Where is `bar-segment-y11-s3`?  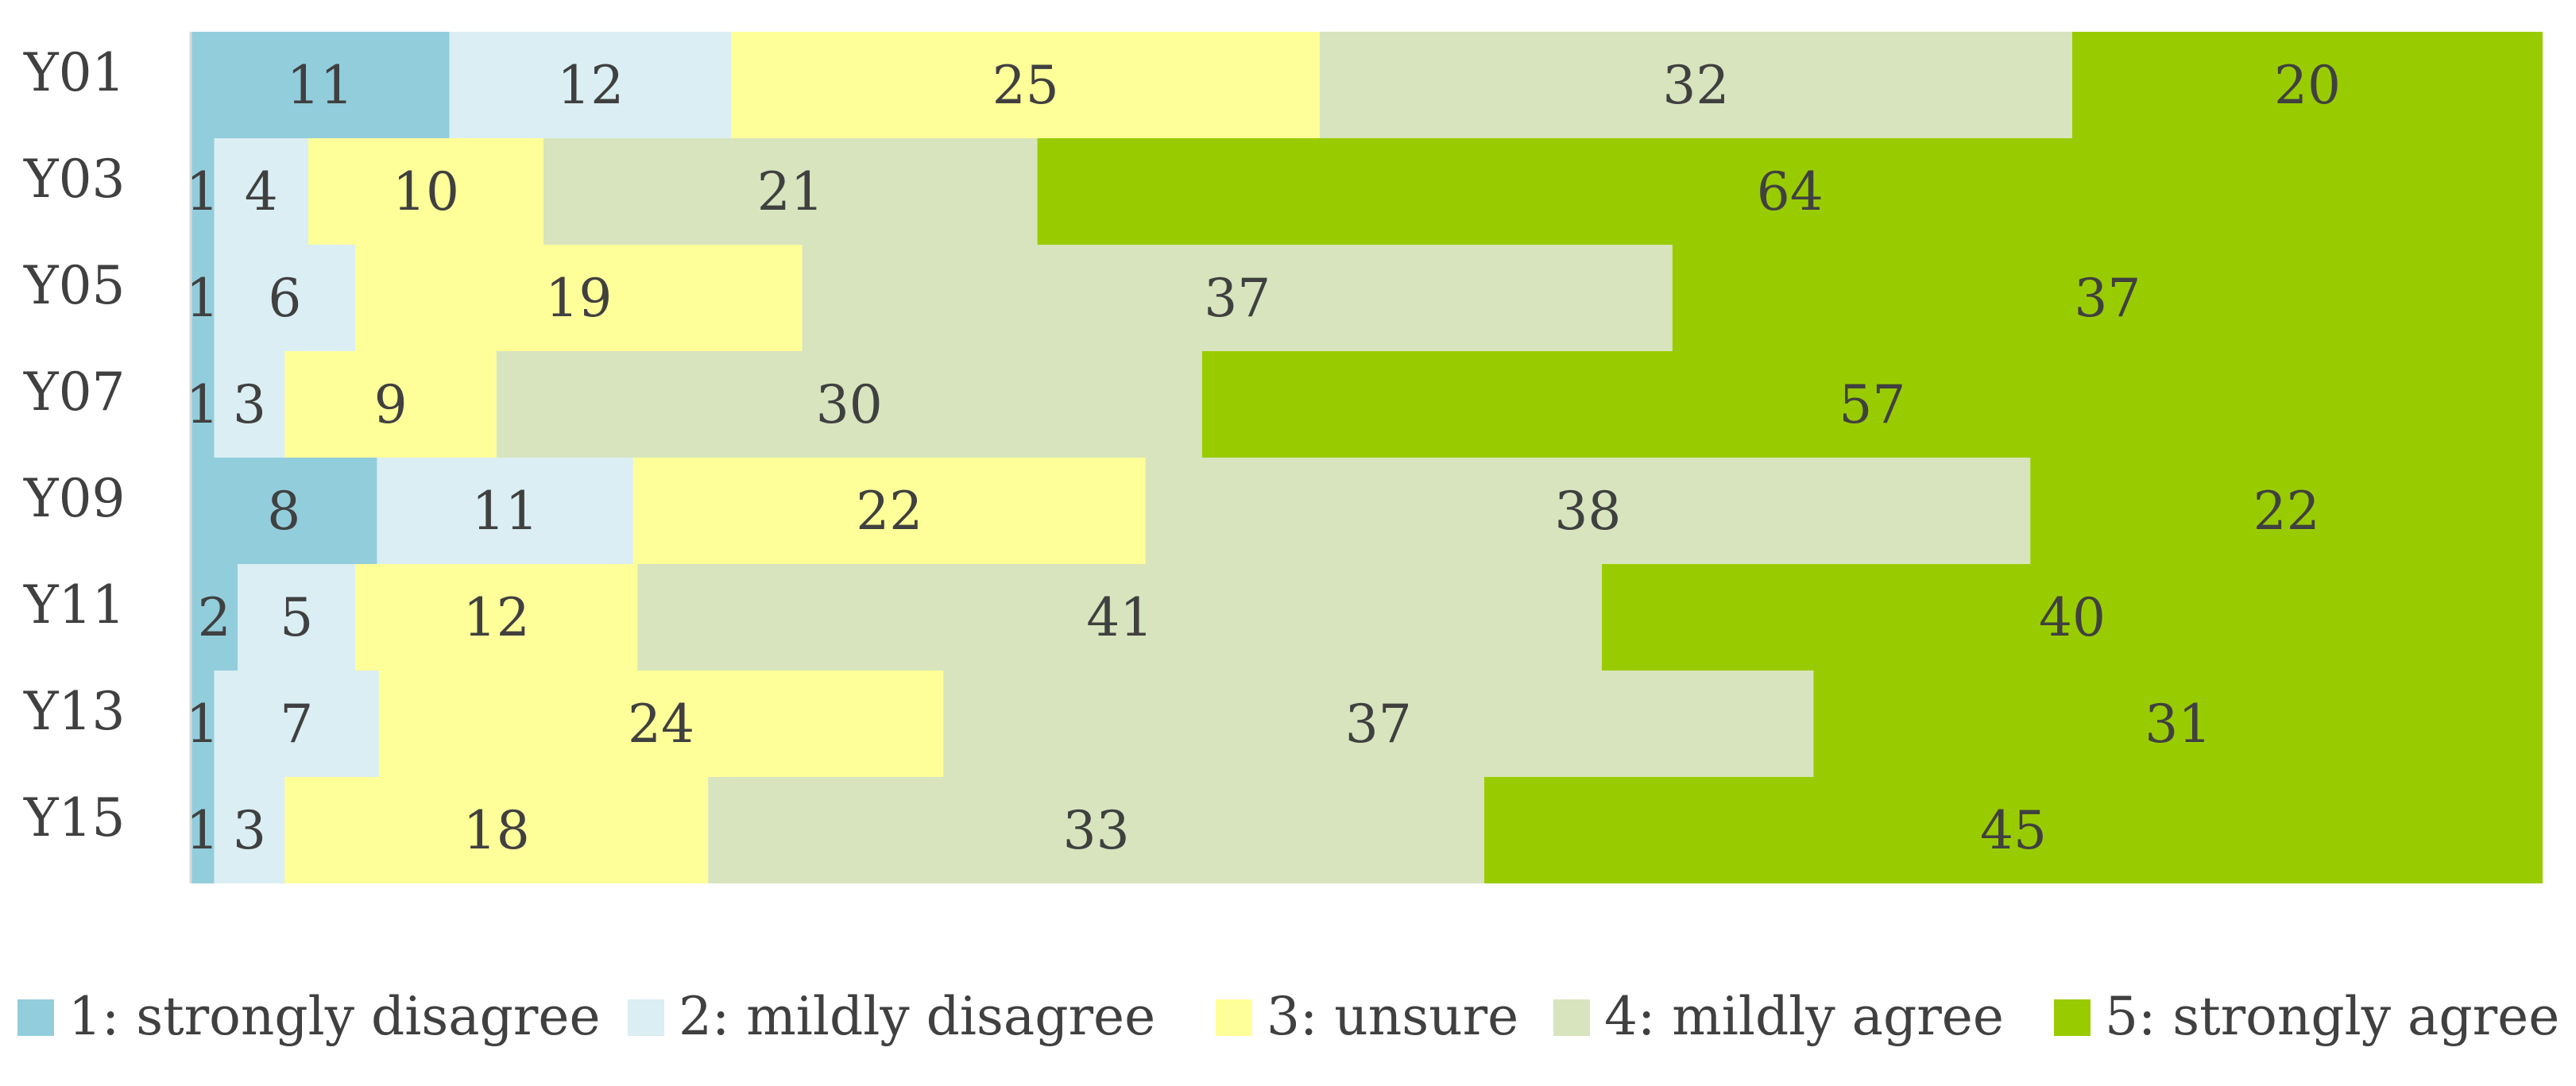
bar-segment-y11-s3 is located at coordinates (496, 617).